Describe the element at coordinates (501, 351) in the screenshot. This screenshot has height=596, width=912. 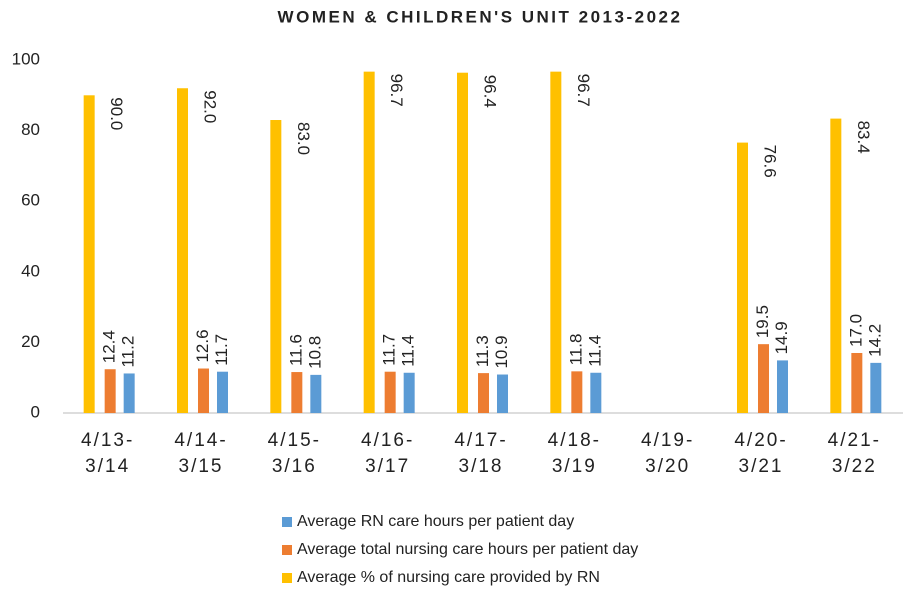
I see `data-label: 10.9` at that location.